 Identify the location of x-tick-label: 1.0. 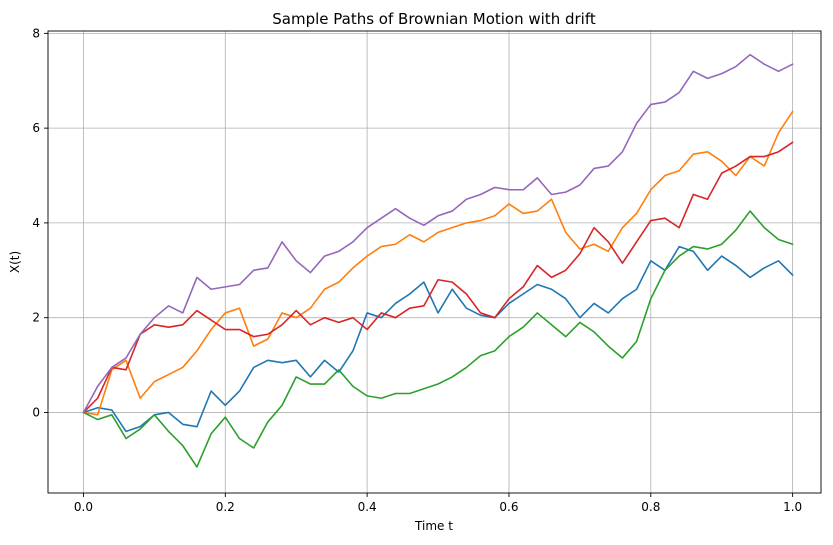
(792, 507).